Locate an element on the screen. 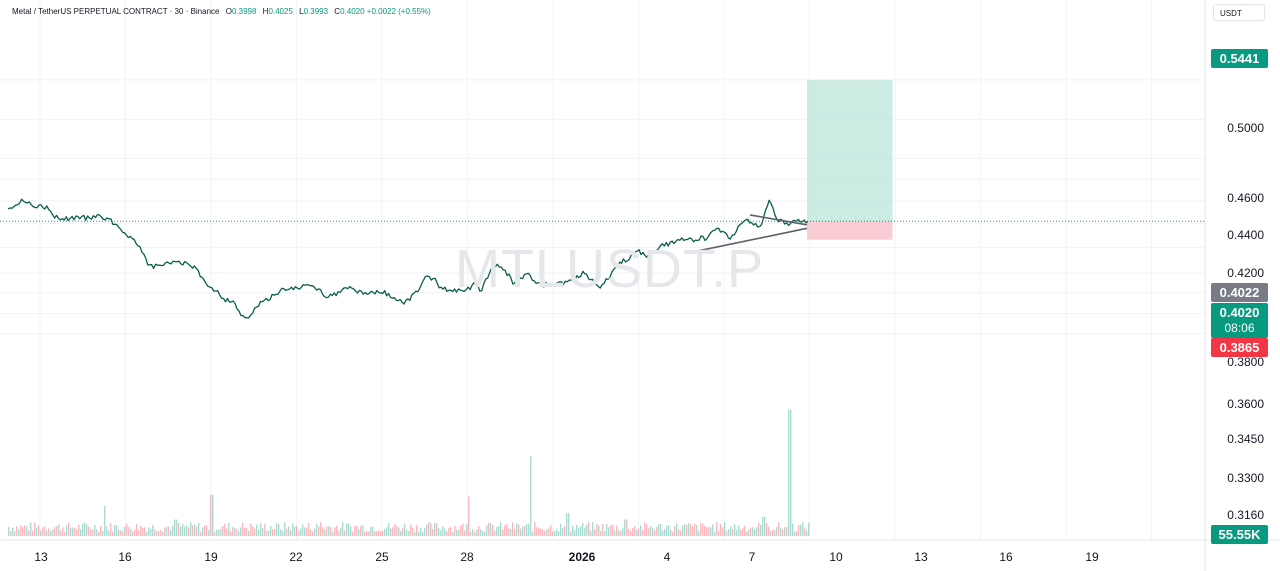 The image size is (1280, 571). price-series-line is located at coordinates (408, 258).